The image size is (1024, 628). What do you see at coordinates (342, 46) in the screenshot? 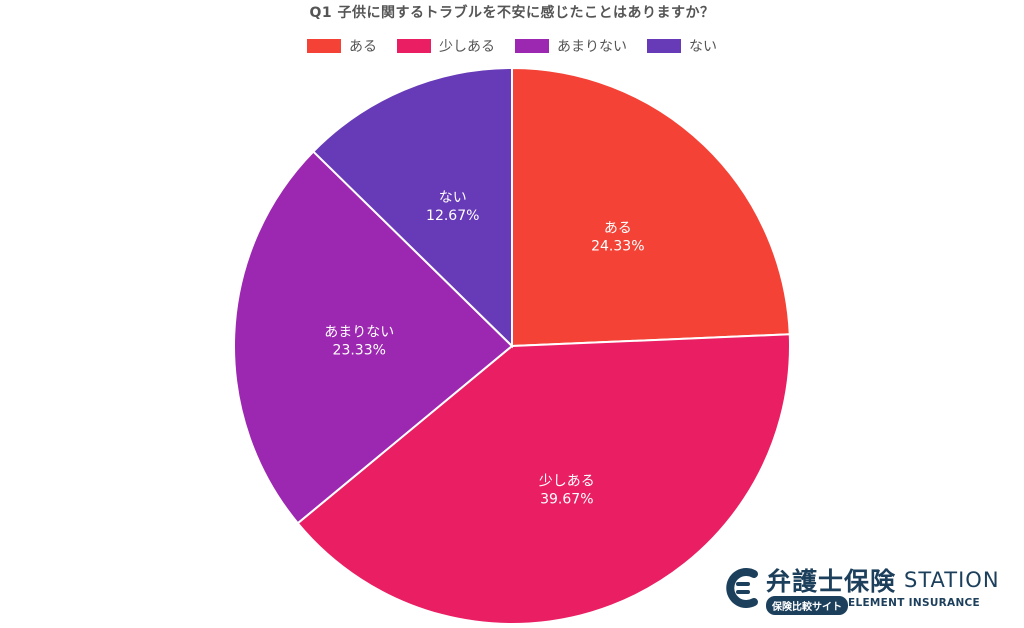
I see `legend-item: ある` at bounding box center [342, 46].